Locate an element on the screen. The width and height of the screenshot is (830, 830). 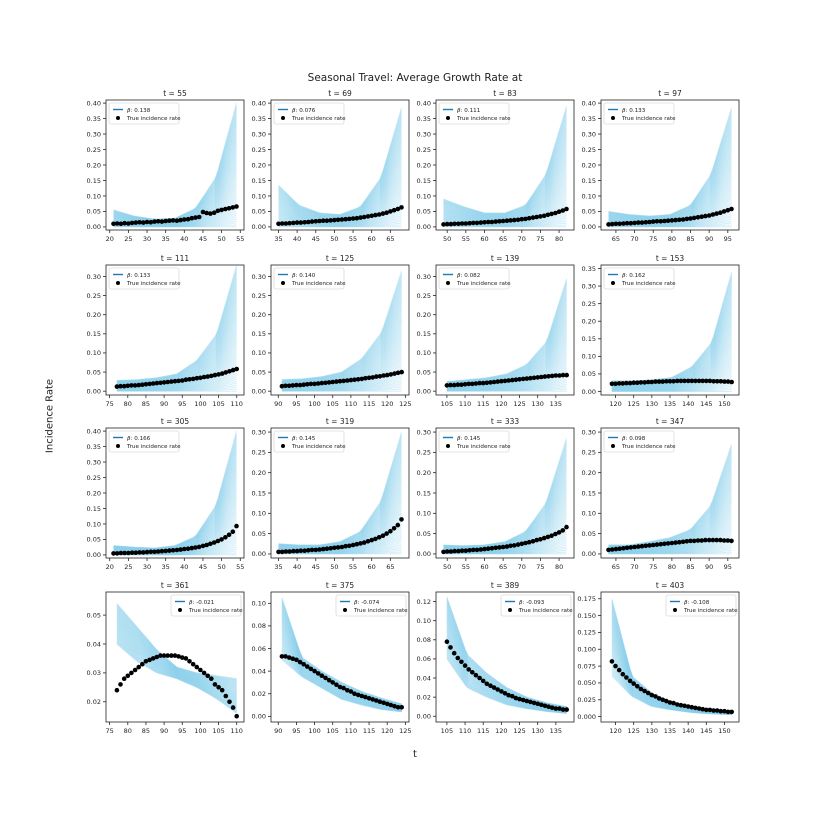
subplot-title: t = 97 is located at coordinates (670, 93).